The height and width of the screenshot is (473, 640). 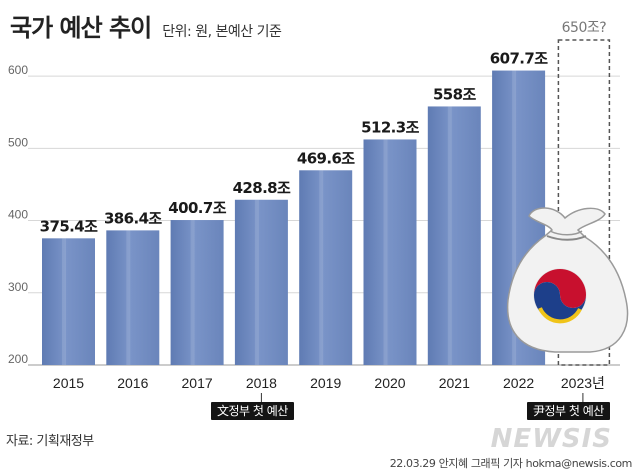 I want to click on credit-line: 22.03.29 안지혜 그래픽 기자 hokma@newsis.com, so click(x=511, y=463).